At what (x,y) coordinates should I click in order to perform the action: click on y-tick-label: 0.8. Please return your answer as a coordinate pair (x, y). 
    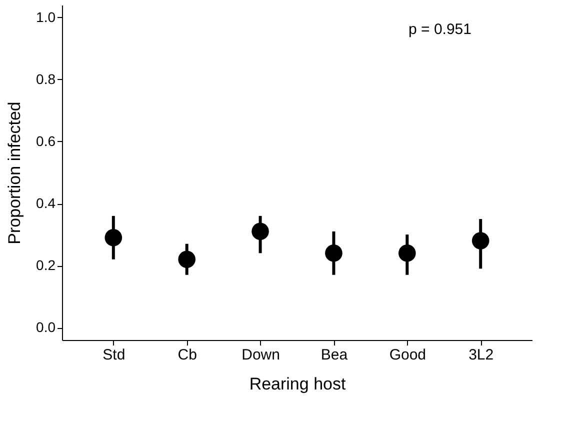
    Looking at the image, I should click on (46, 78).